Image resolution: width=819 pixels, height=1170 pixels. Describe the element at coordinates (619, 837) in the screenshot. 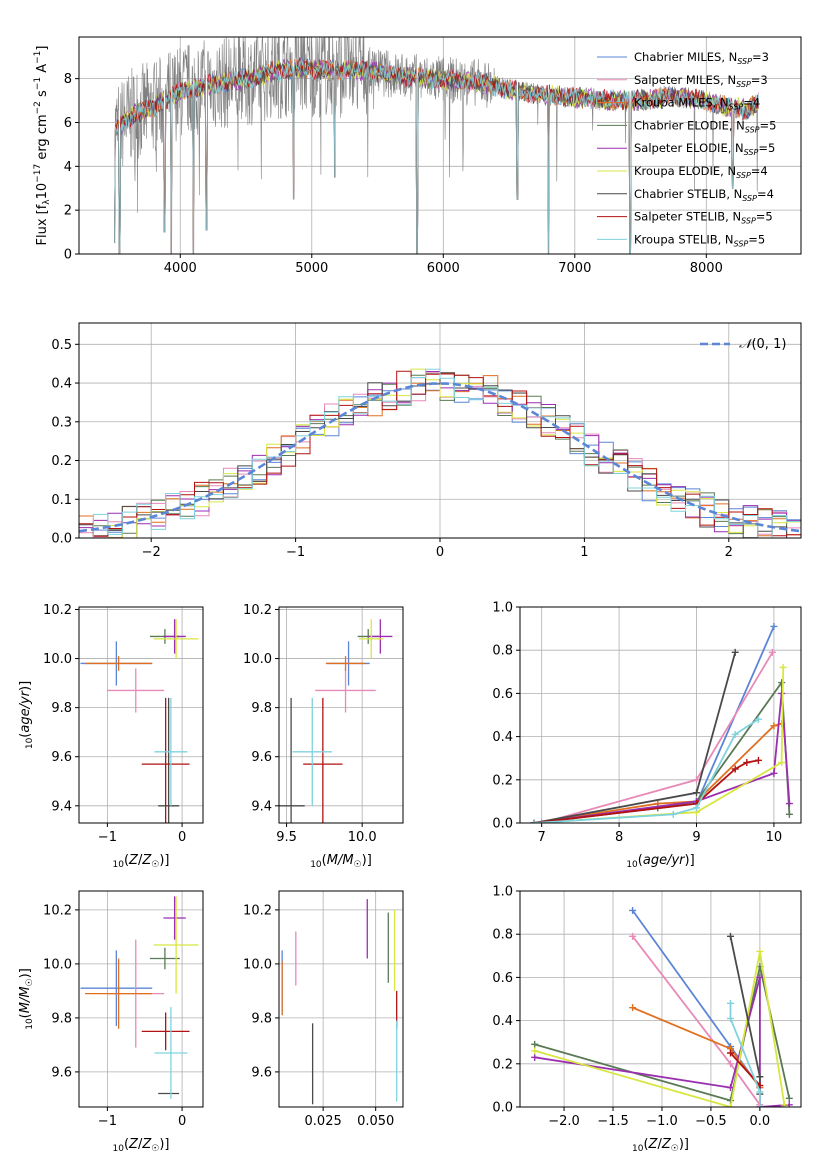

I see `x-tick-label: 8` at that location.